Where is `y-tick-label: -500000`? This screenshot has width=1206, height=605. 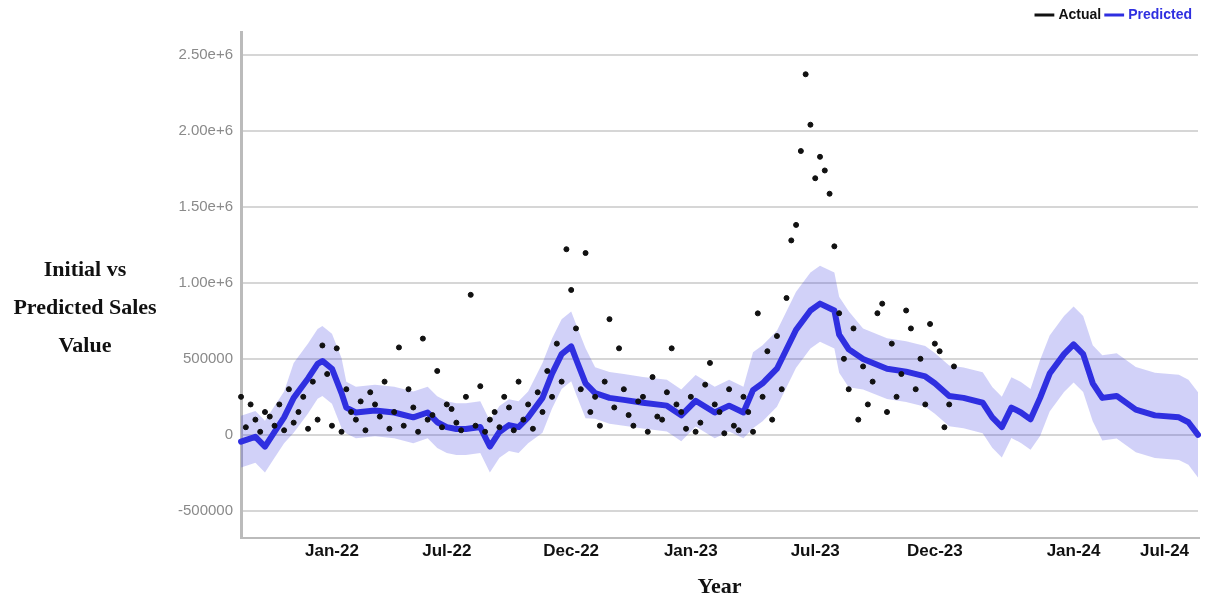 y-tick-label: -500000 is located at coordinates (205, 509).